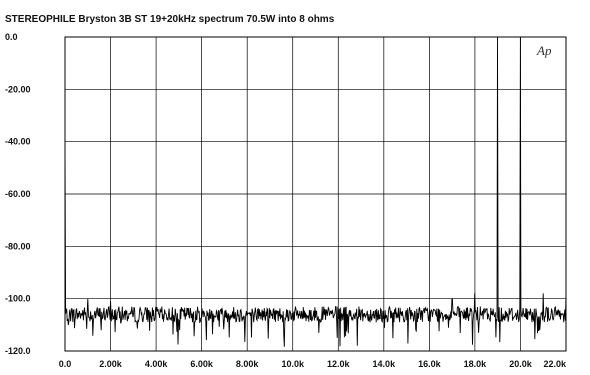  What do you see at coordinates (385, 364) in the screenshot?
I see `x-tick-label: 14.0k` at bounding box center [385, 364].